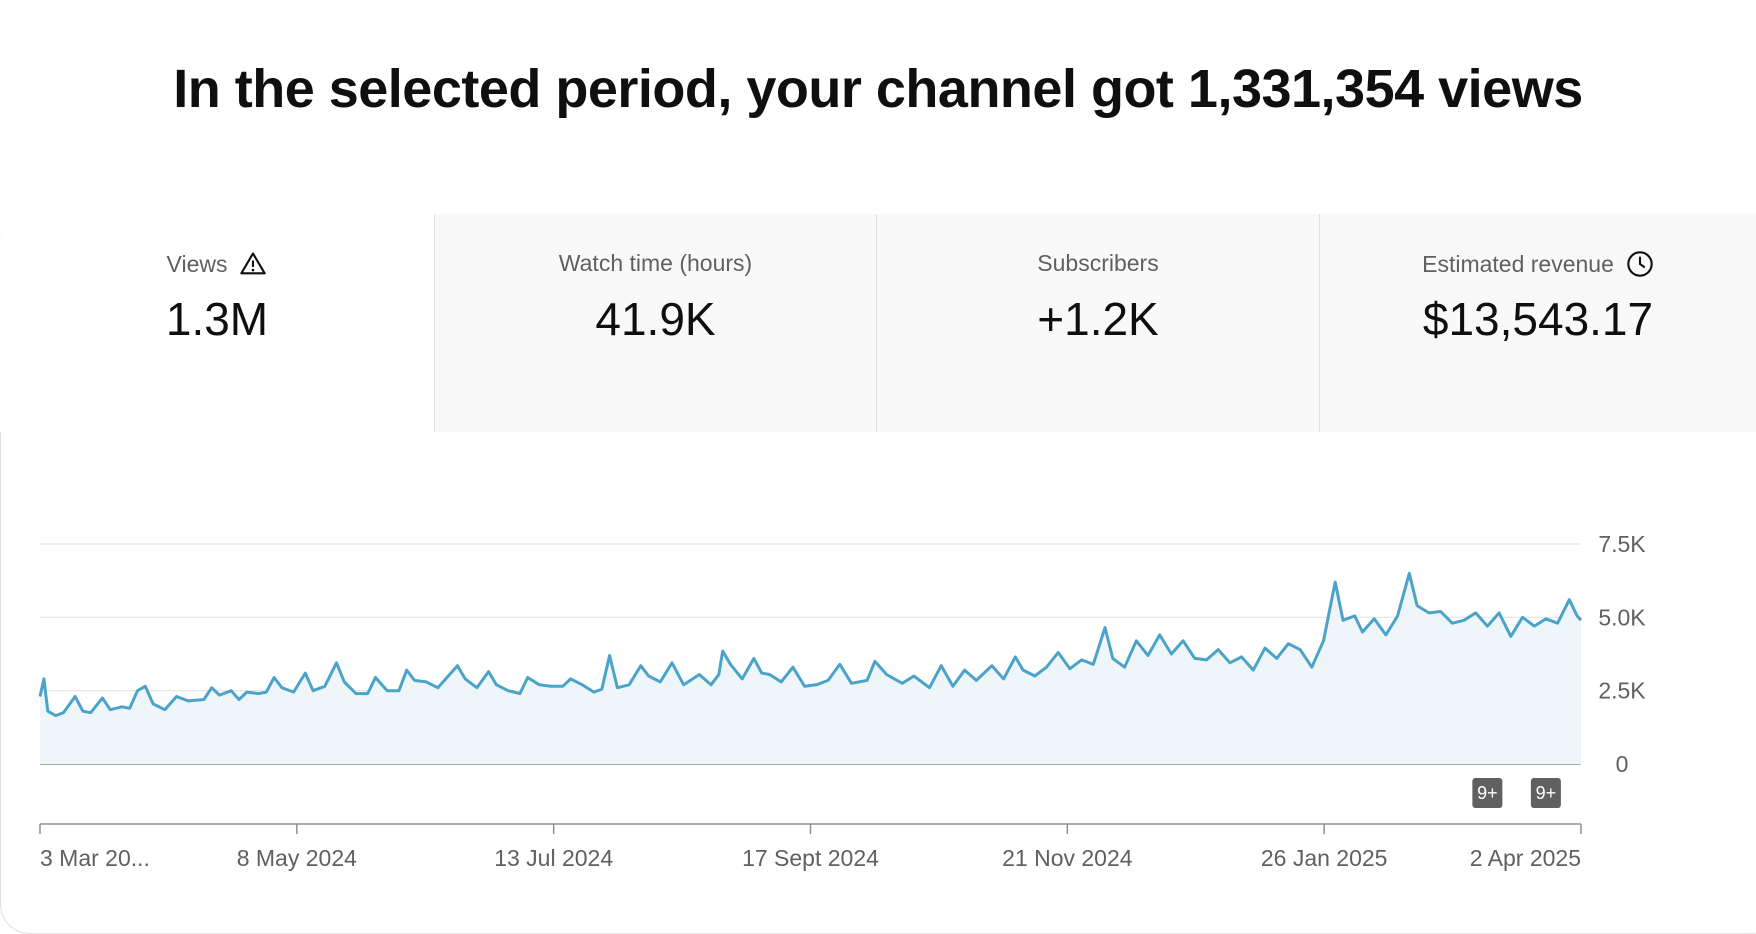 This screenshot has width=1756, height=934. Describe the element at coordinates (1067, 858) in the screenshot. I see `x-tick-label: 21 Nov 2024` at that location.